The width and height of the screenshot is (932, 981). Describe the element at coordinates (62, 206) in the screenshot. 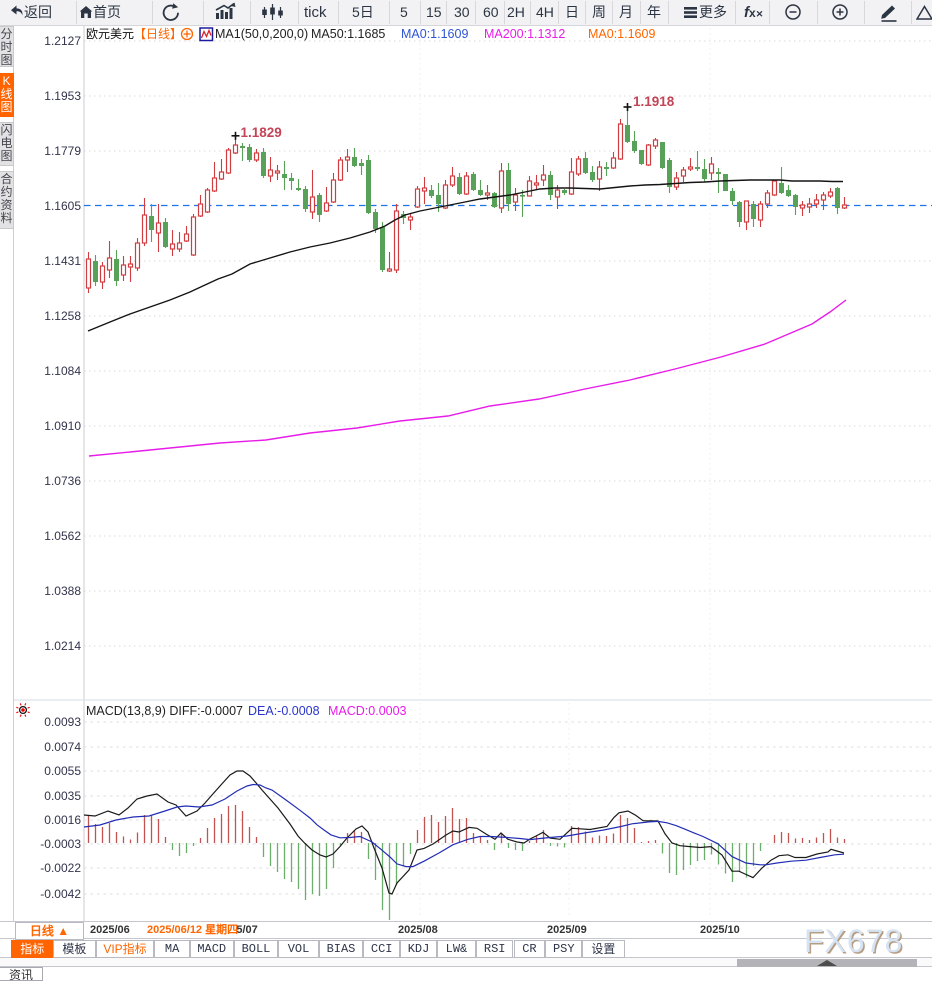

I see `svg-text: 1.1605` at that location.